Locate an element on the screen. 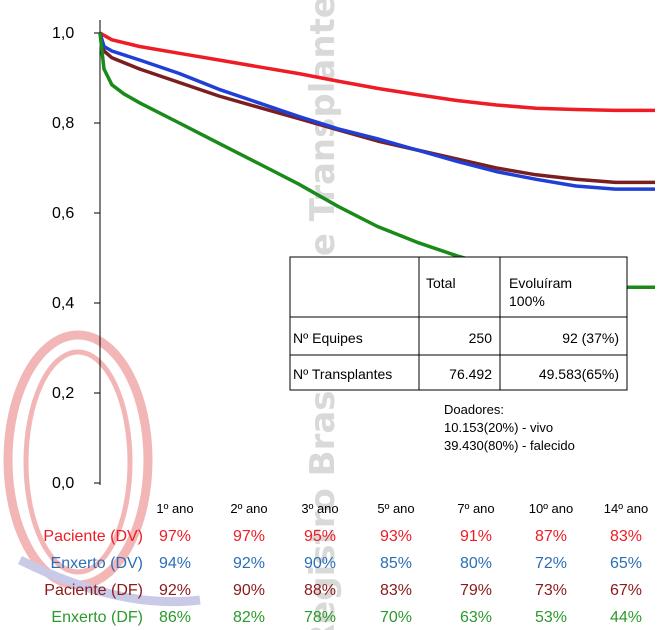 The height and width of the screenshot is (630, 669). survival-row-label: Enxerto (DV) is located at coordinates (97, 563).